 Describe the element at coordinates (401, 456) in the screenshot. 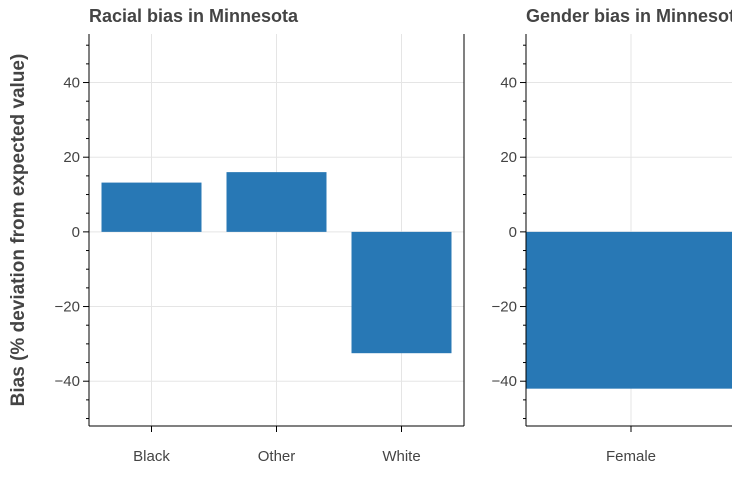

I see `x-tick-label: White` at that location.